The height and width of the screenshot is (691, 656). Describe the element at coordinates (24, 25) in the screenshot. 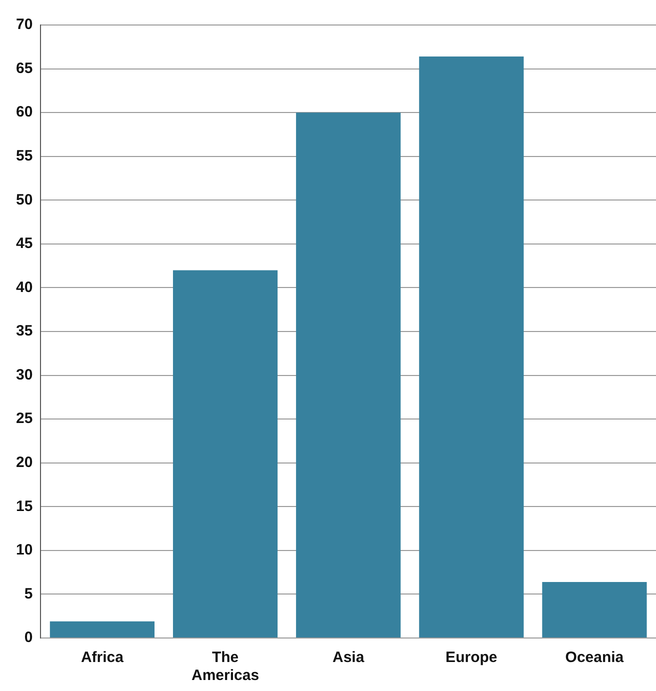

I see `y-tick-label: 70` at that location.